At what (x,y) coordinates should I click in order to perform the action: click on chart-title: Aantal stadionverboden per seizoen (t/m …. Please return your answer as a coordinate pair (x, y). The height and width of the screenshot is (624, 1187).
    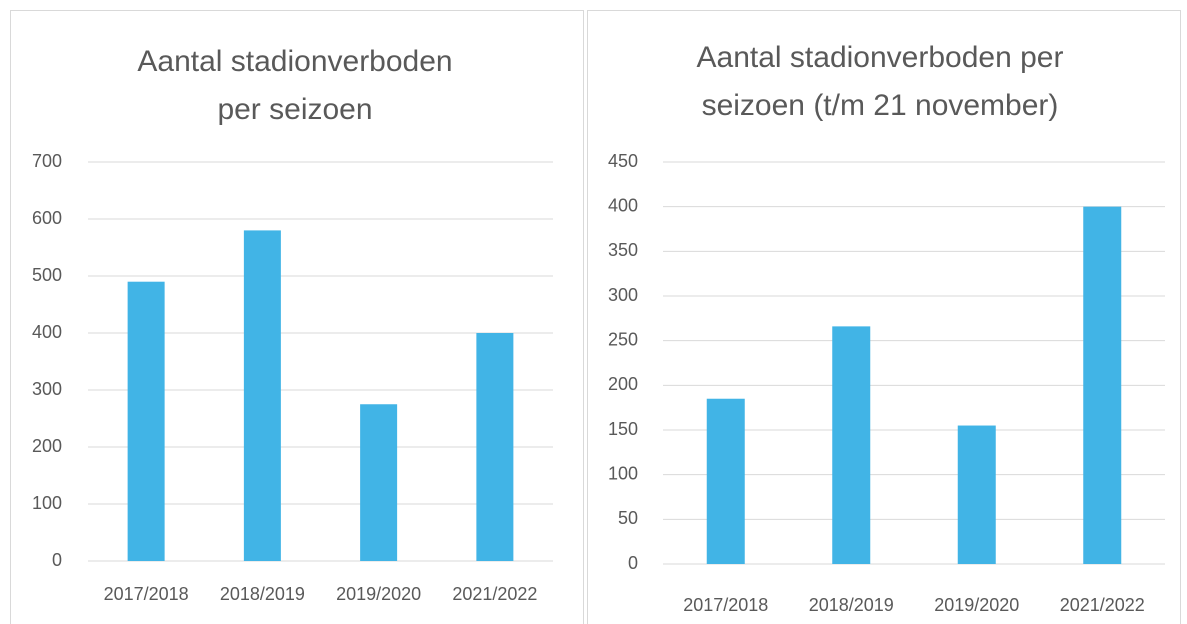
    Looking at the image, I should click on (880, 81).